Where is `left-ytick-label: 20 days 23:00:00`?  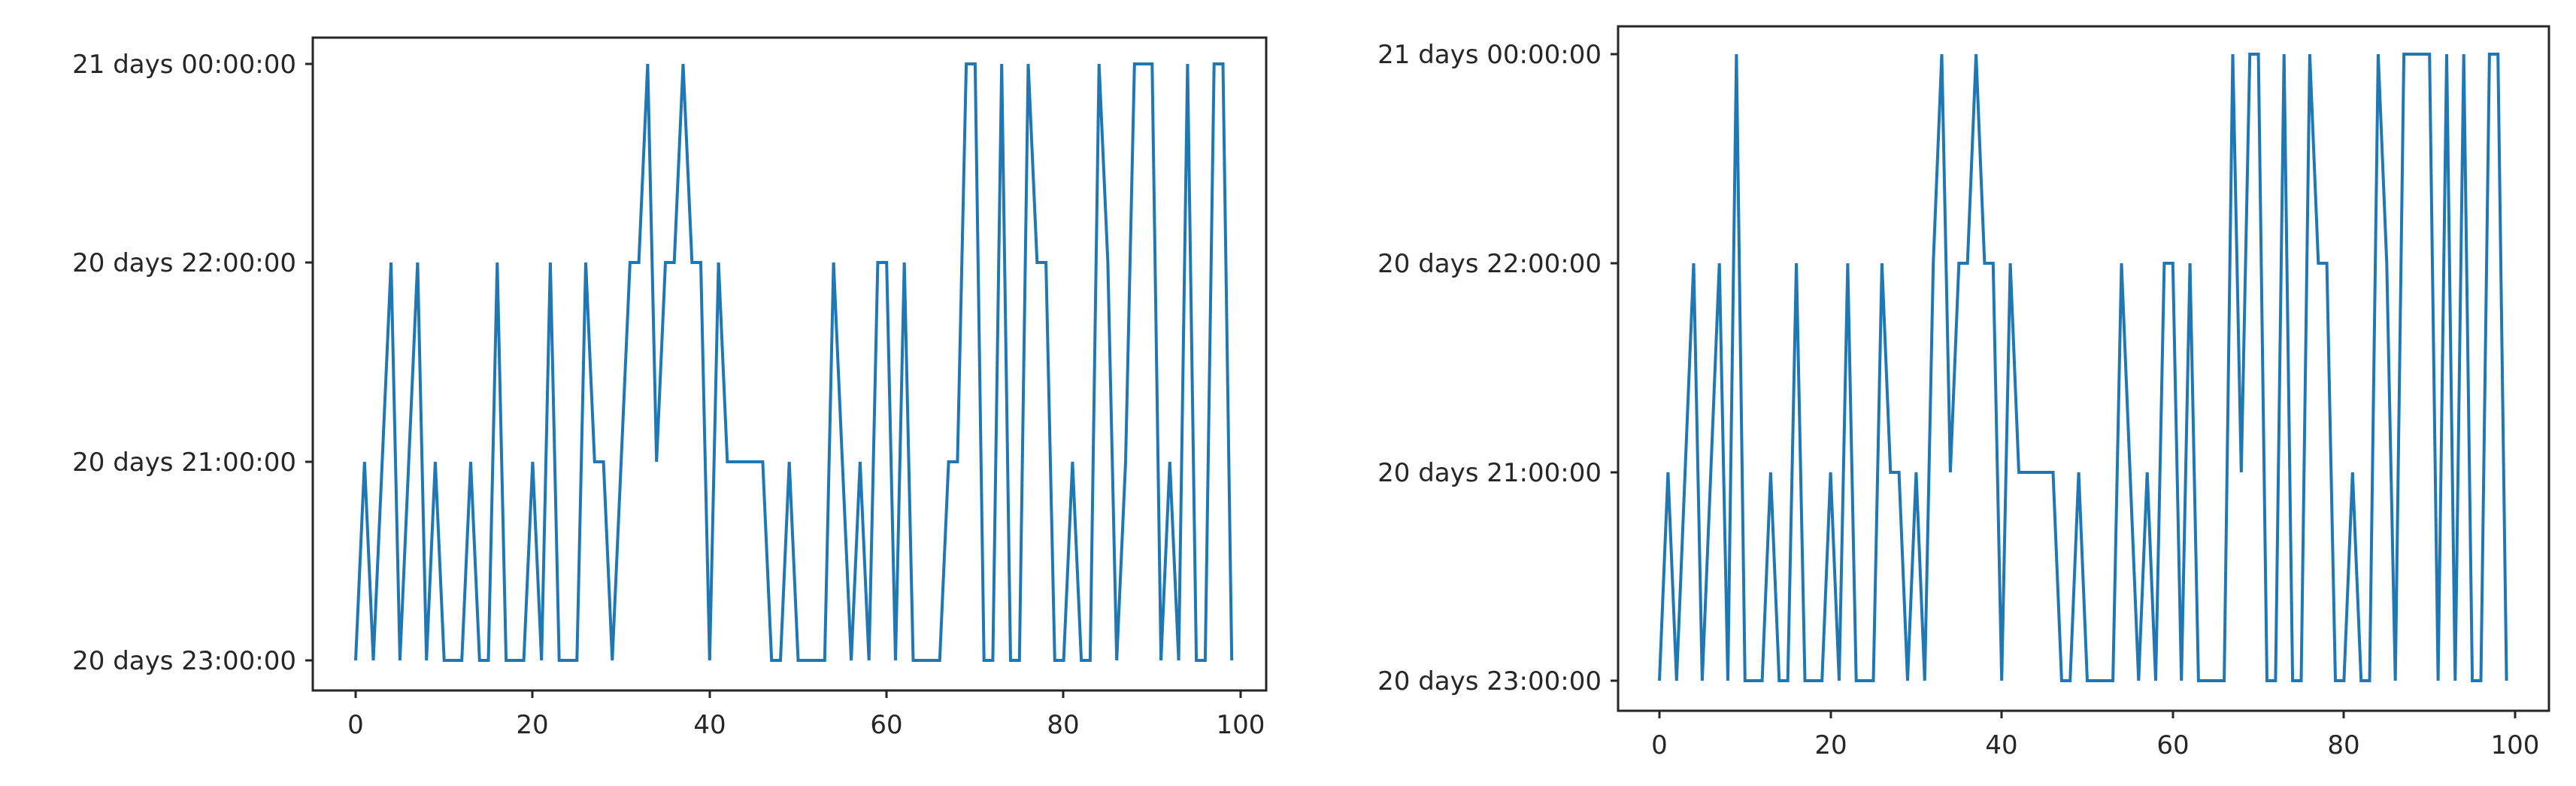 left-ytick-label: 20 days 23:00:00 is located at coordinates (184, 661).